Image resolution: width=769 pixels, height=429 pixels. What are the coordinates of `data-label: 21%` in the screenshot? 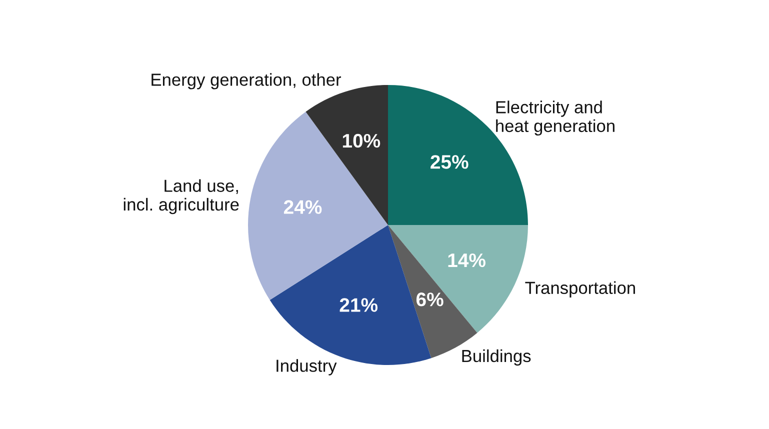 It's located at (359, 305).